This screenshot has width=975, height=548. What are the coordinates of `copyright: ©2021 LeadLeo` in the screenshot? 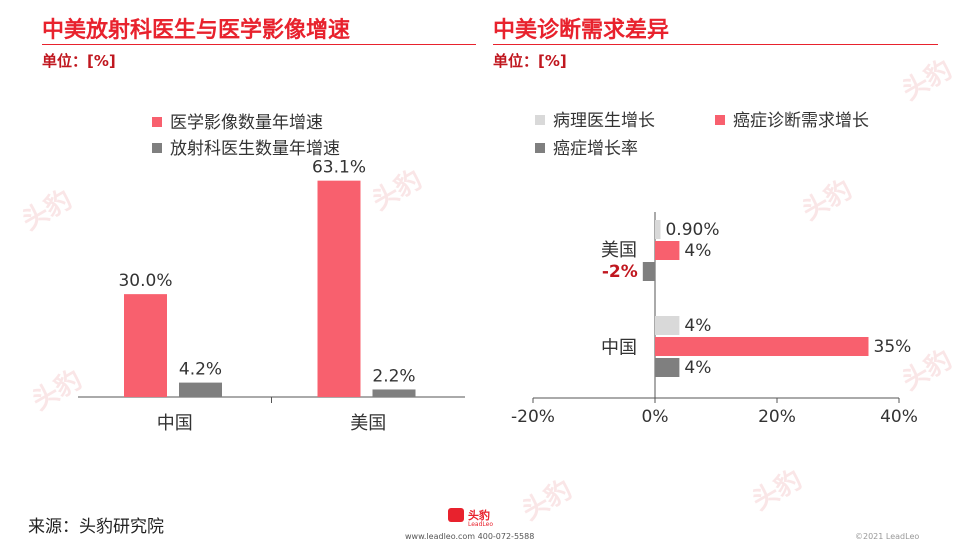 It's located at (887, 536).